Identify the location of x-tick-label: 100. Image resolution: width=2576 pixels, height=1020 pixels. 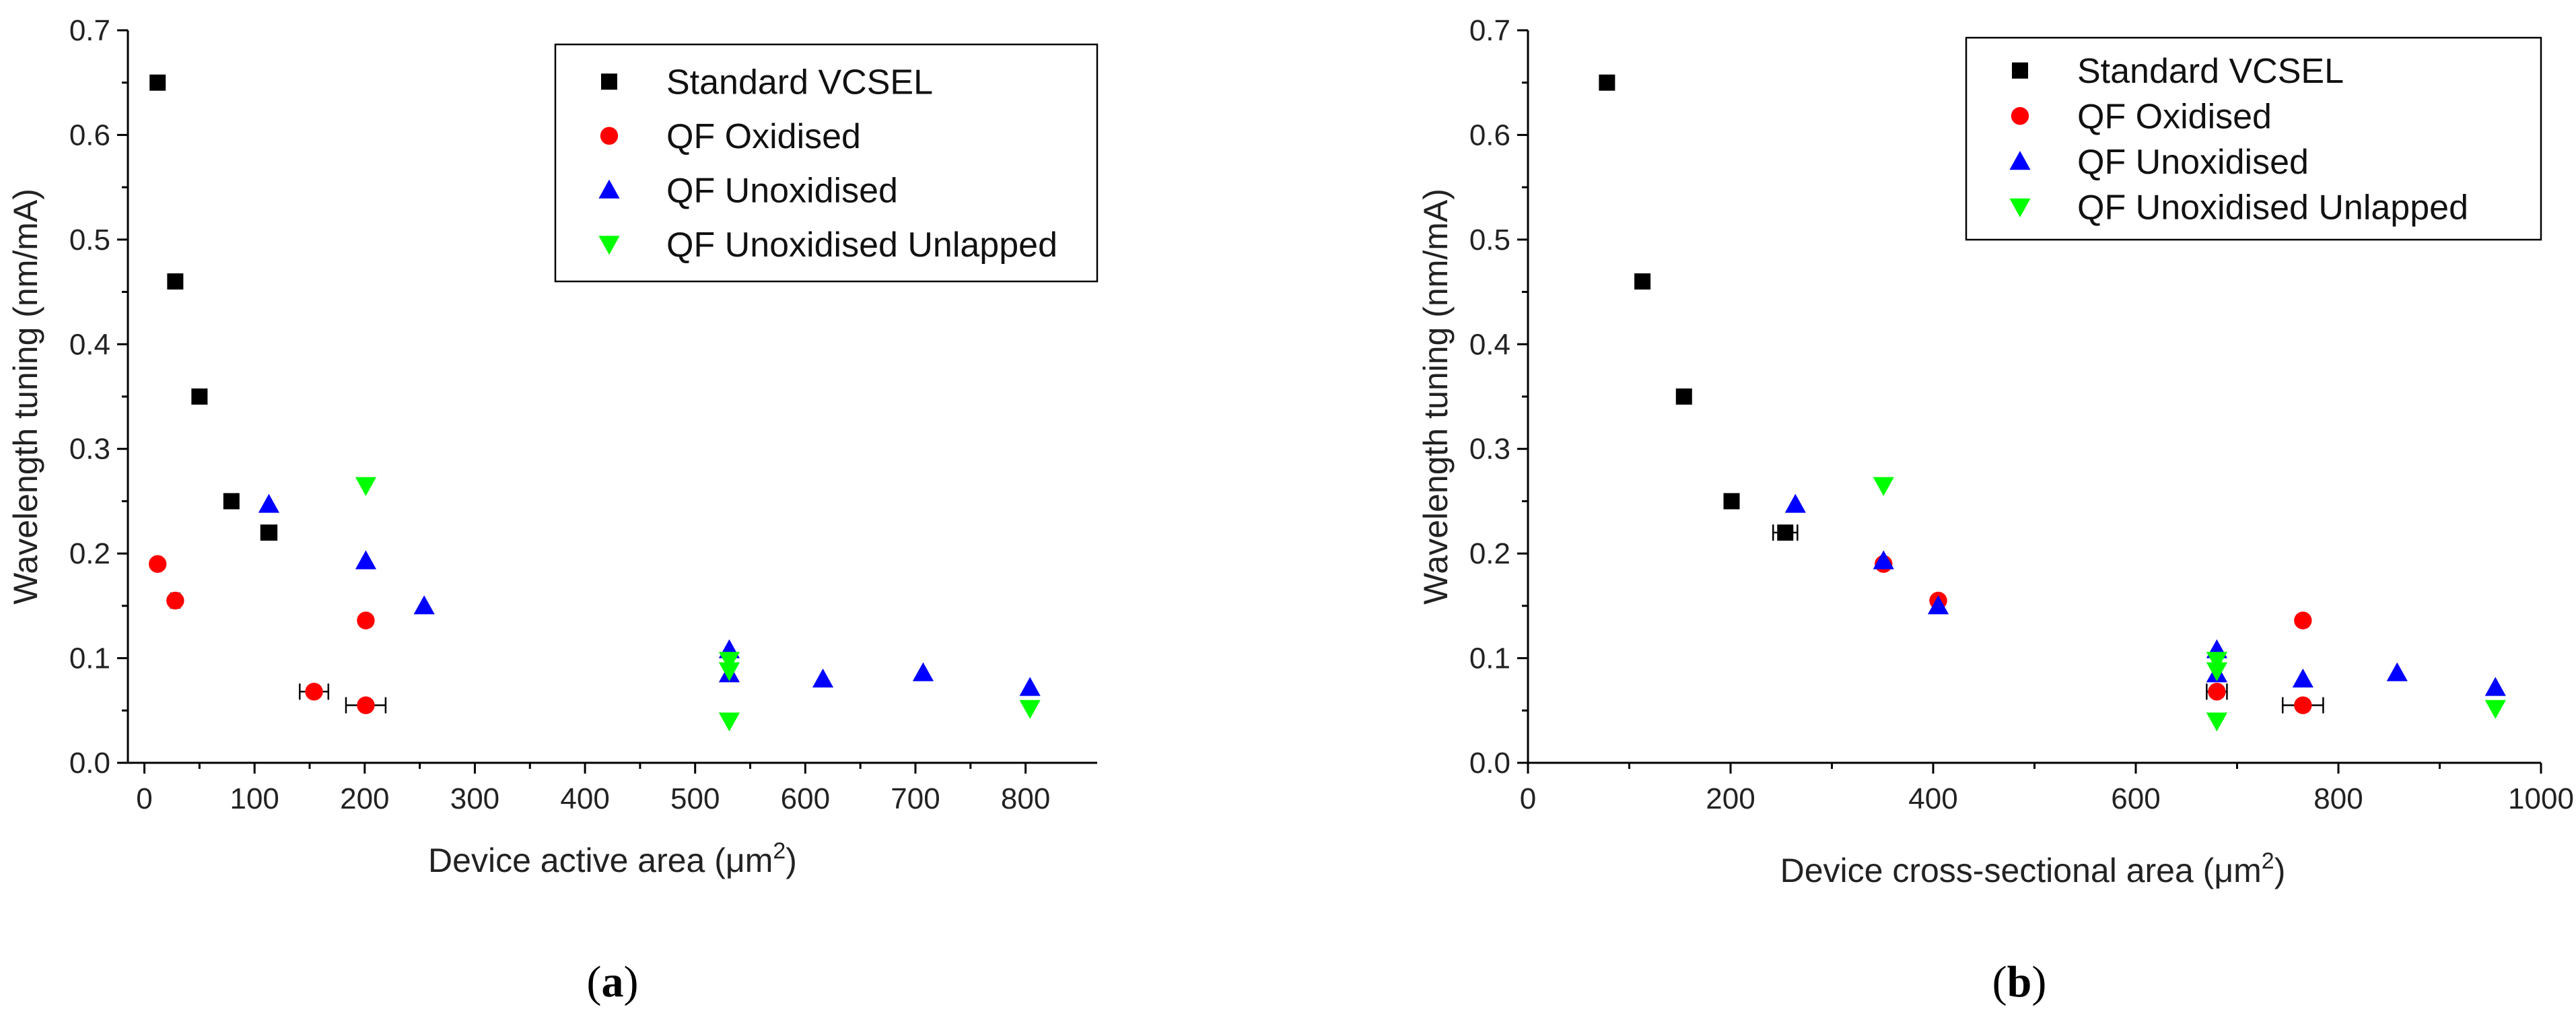
(254, 799).